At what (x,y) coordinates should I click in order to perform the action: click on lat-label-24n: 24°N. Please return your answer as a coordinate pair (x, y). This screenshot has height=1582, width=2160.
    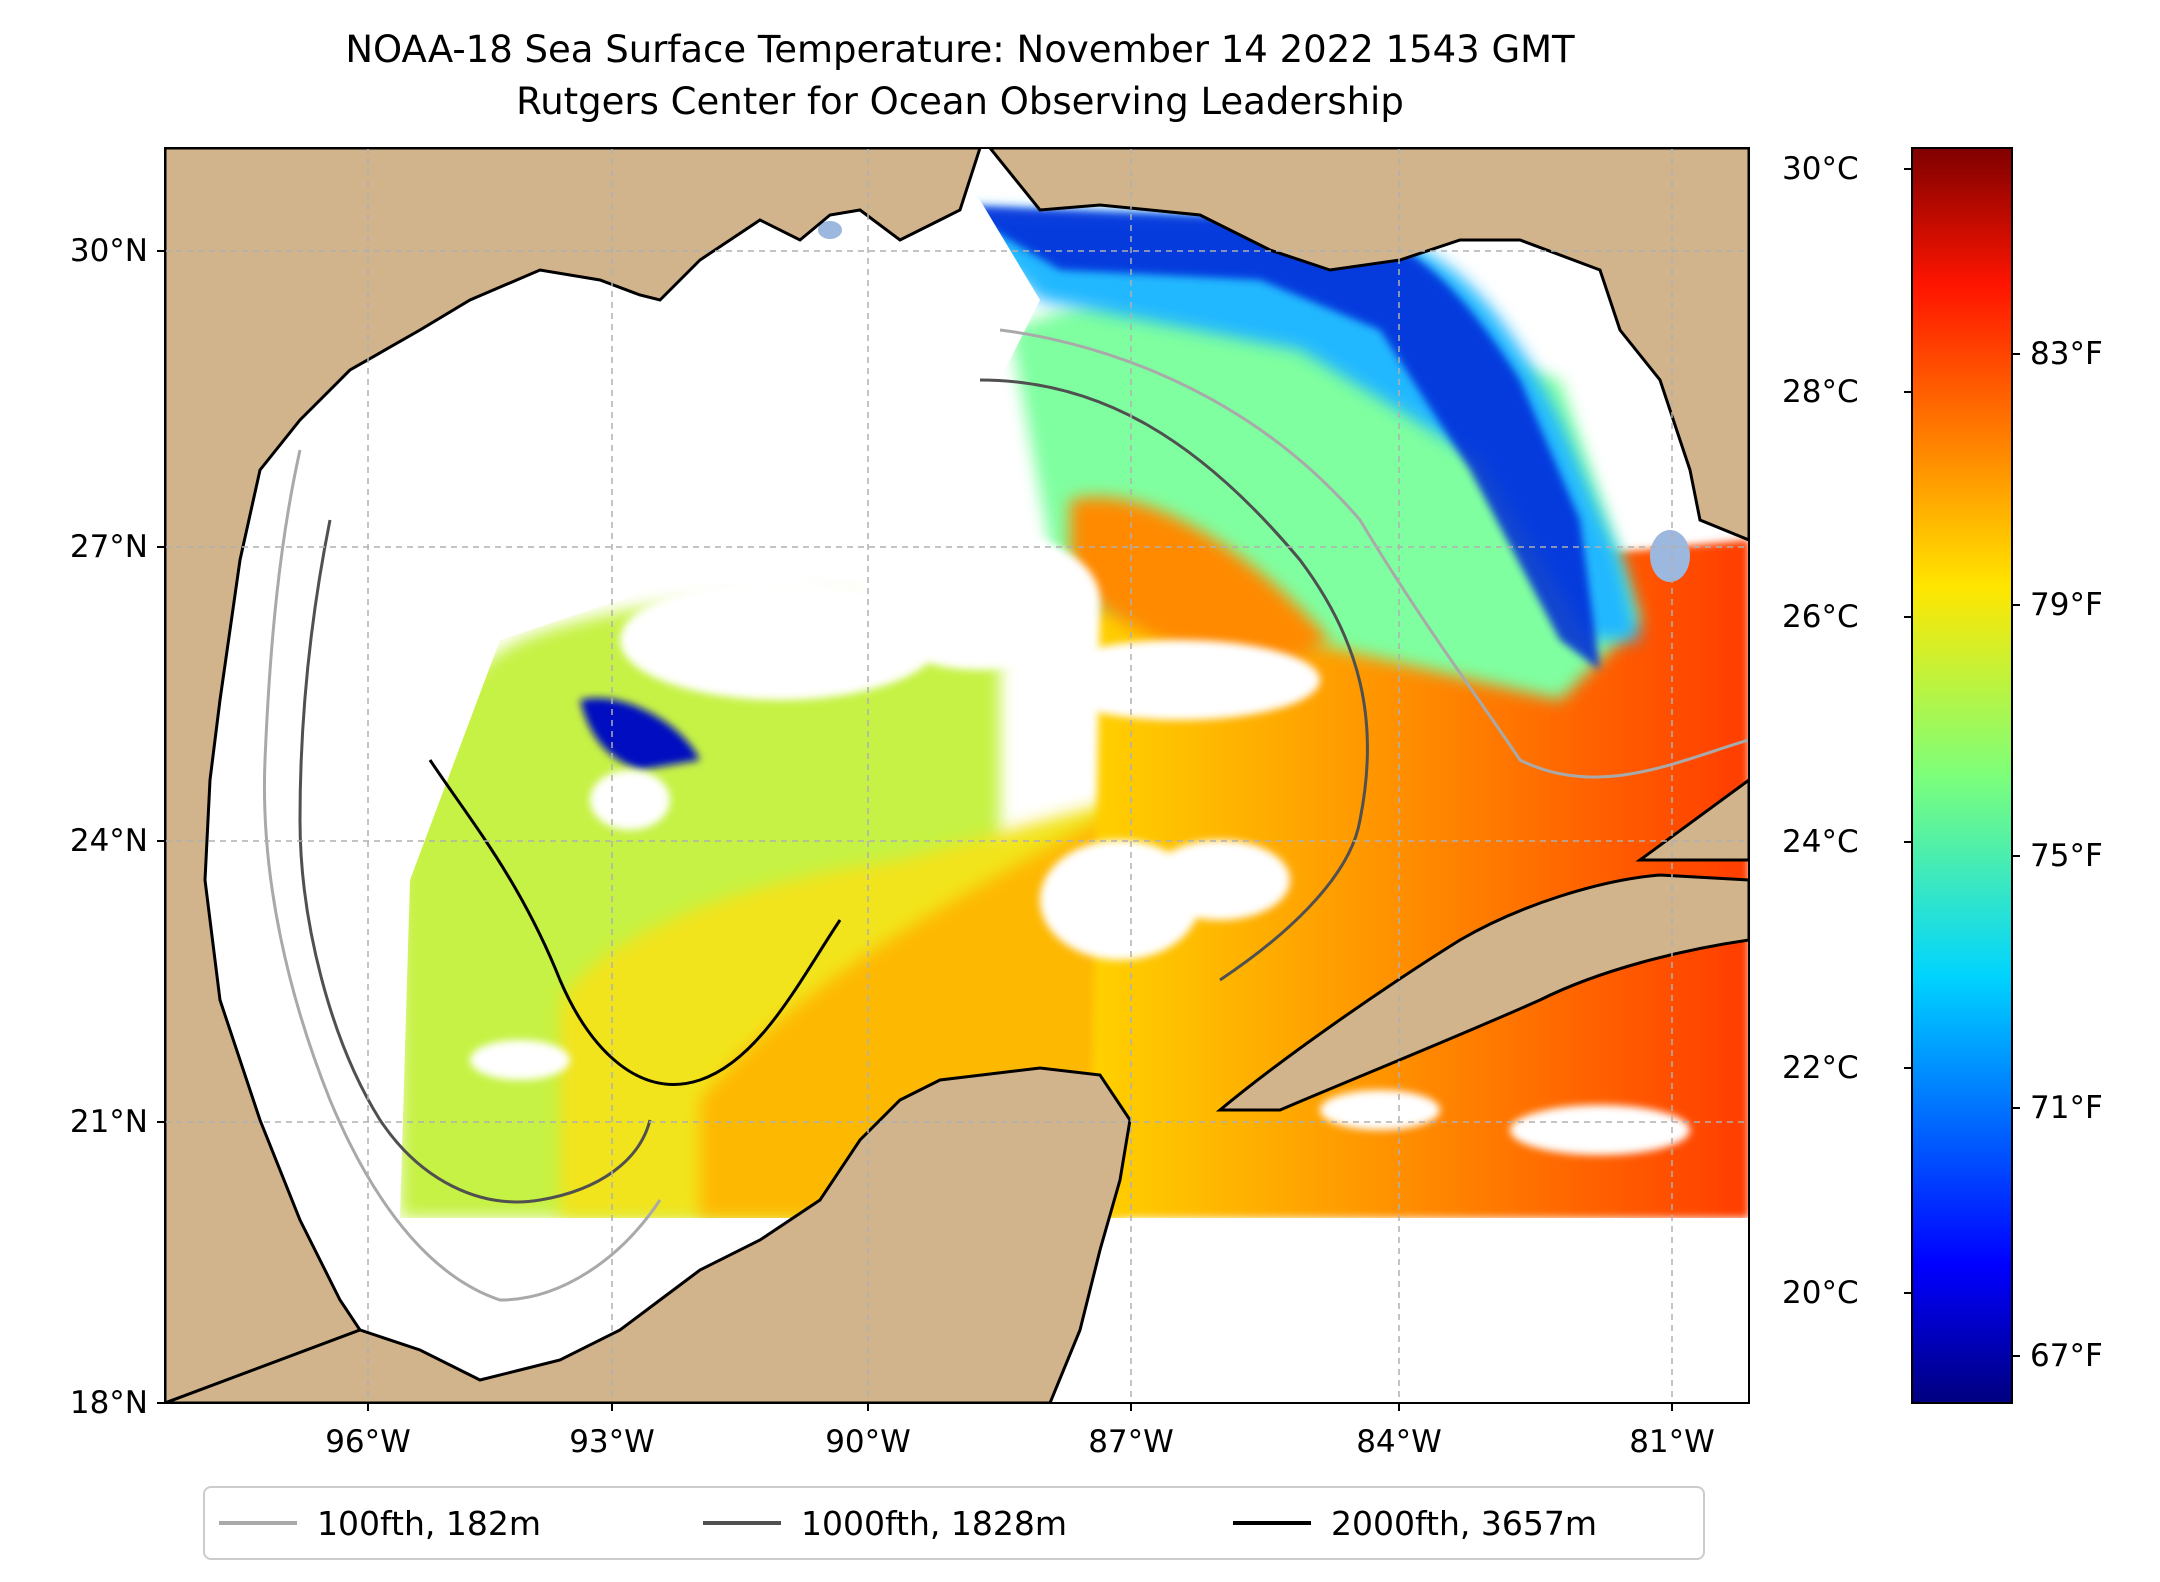
    Looking at the image, I should click on (108, 841).